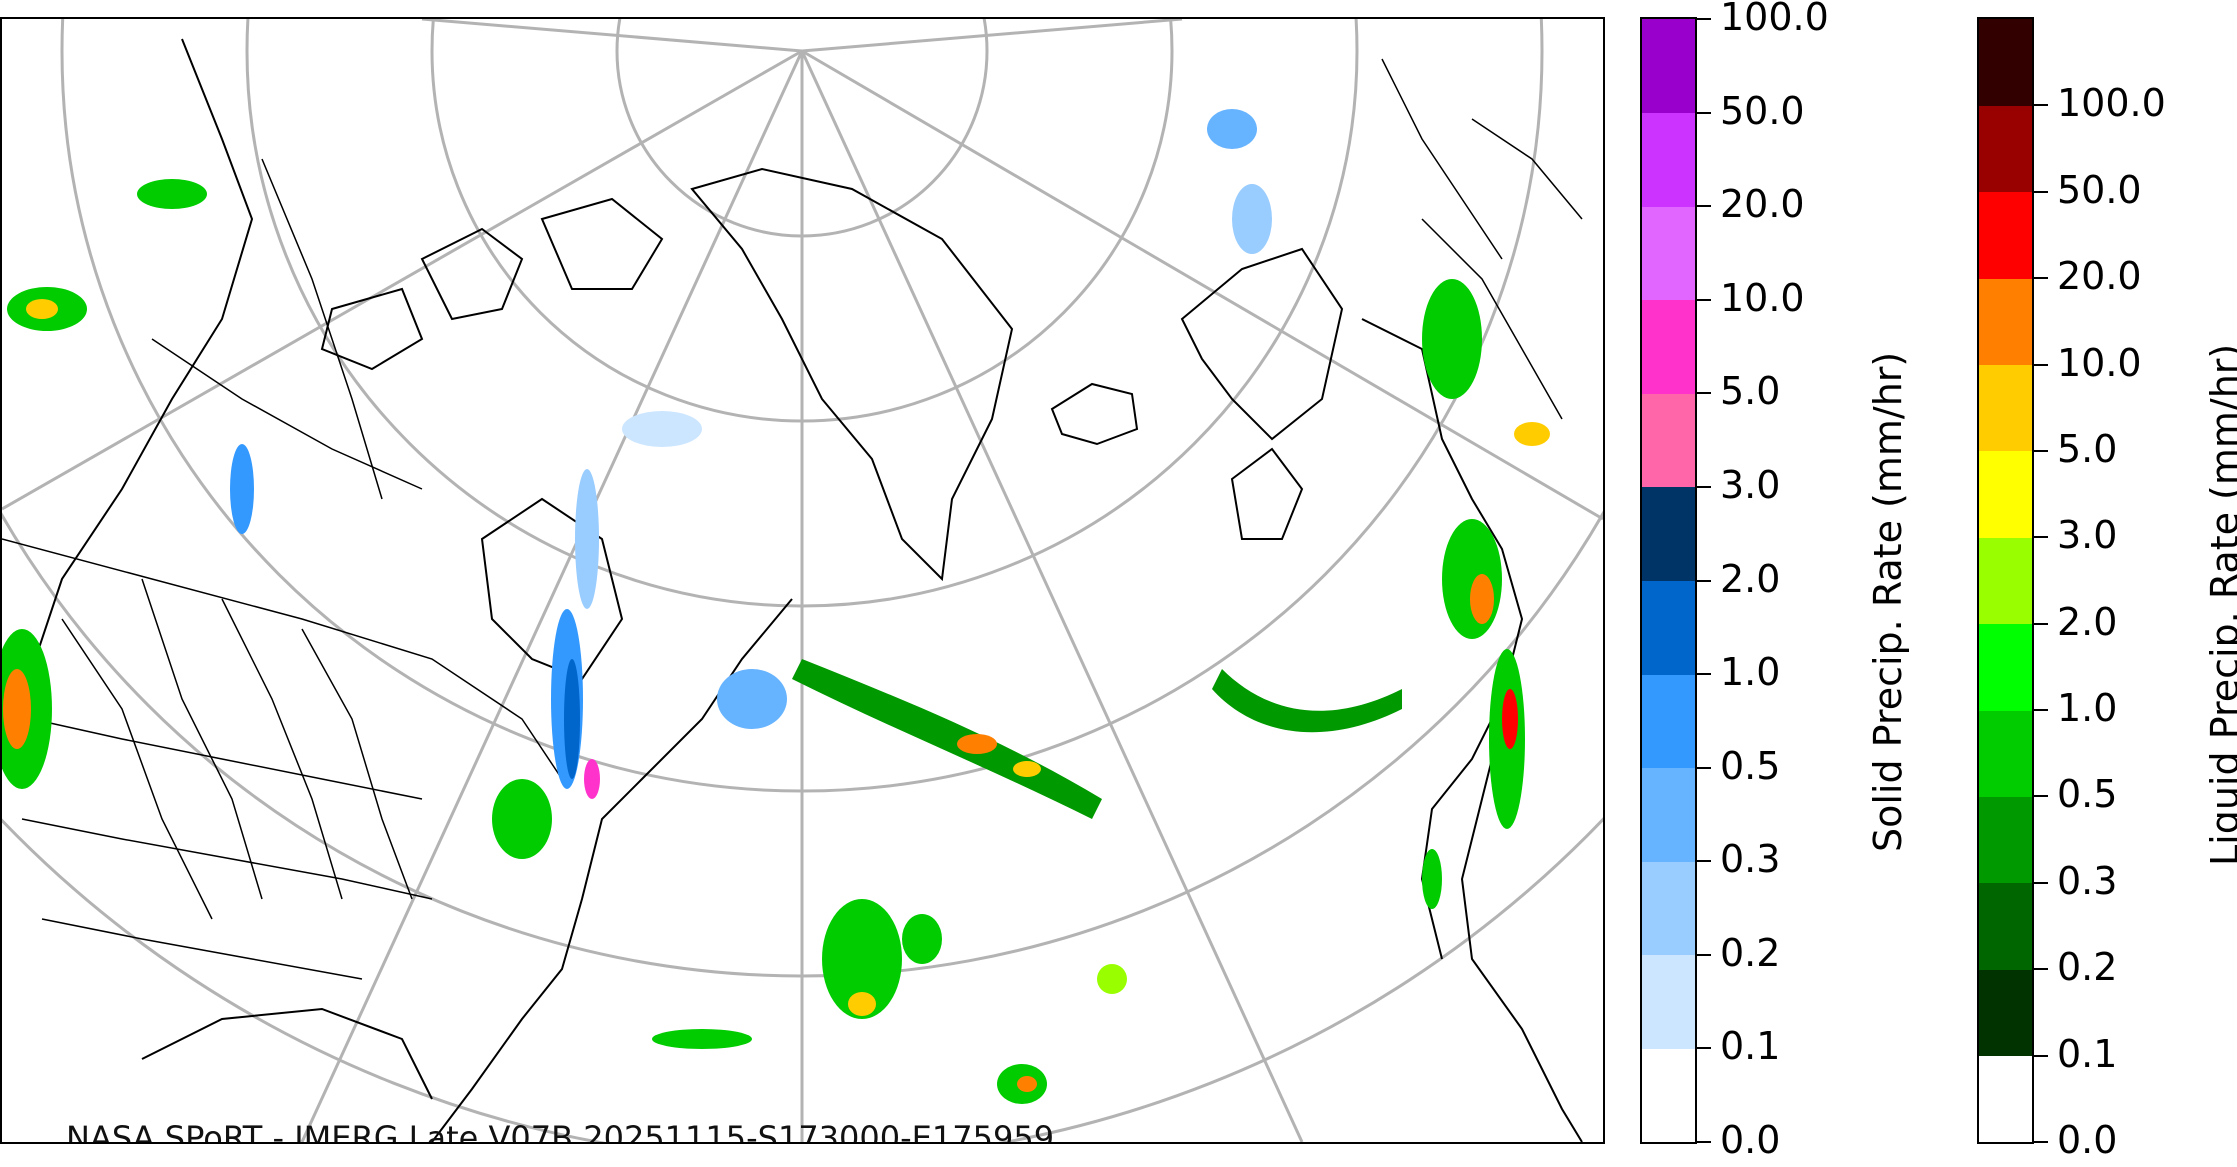  Describe the element at coordinates (1774, 19) in the screenshot. I see `solid-colorbar-tick-label: 100.0` at that location.